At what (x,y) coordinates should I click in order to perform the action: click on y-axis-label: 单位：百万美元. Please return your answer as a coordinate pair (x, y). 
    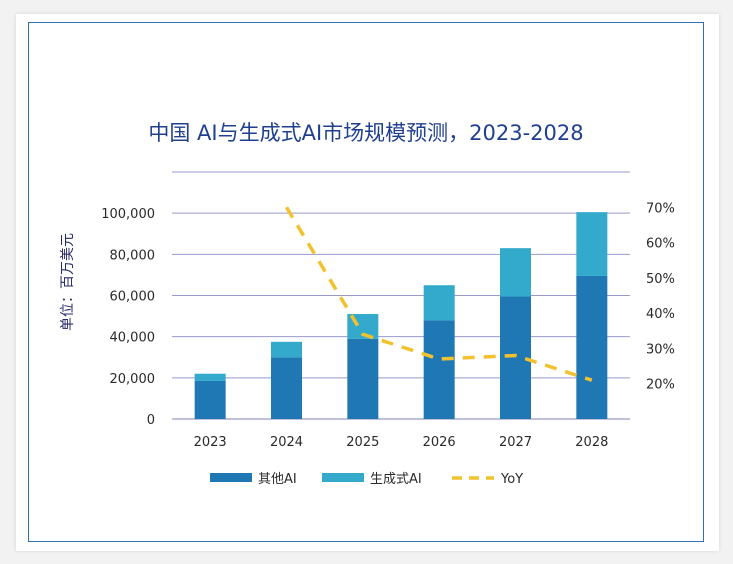
    Looking at the image, I should click on (68, 282).